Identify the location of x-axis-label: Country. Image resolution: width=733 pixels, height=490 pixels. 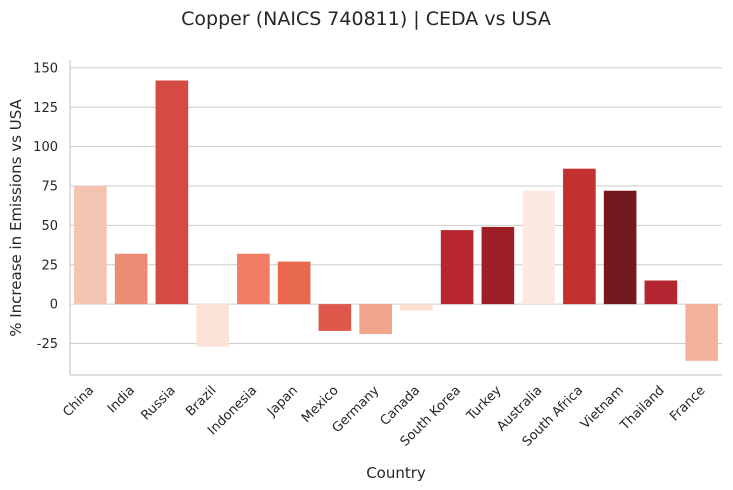
(396, 473).